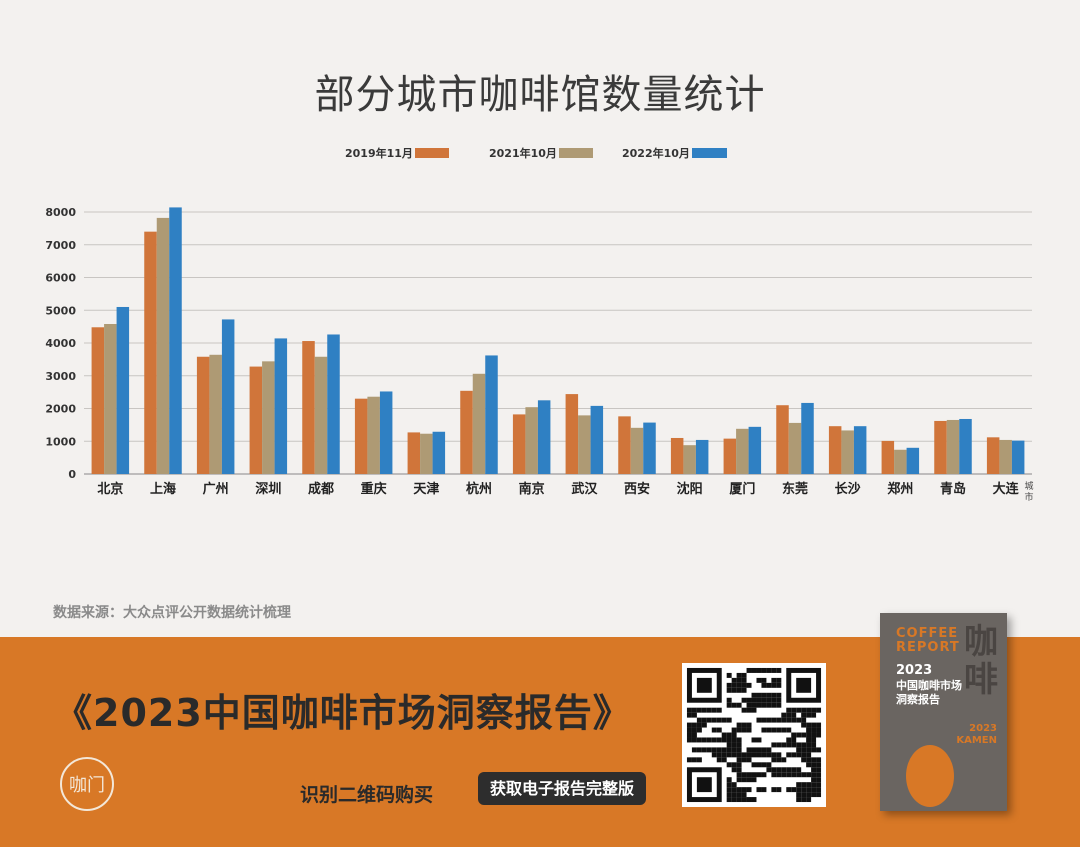 Image resolution: width=1080 pixels, height=847 pixels. What do you see at coordinates (343, 713) in the screenshot?
I see `report-title: 《2023中国咖啡市场洞察报告》` at bounding box center [343, 713].